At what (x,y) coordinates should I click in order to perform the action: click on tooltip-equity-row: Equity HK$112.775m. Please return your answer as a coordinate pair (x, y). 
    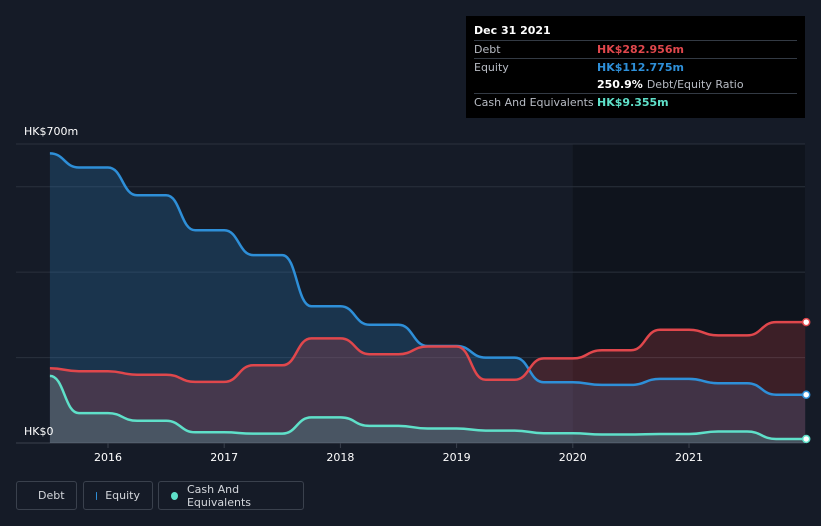
    Looking at the image, I should click on (635, 67).